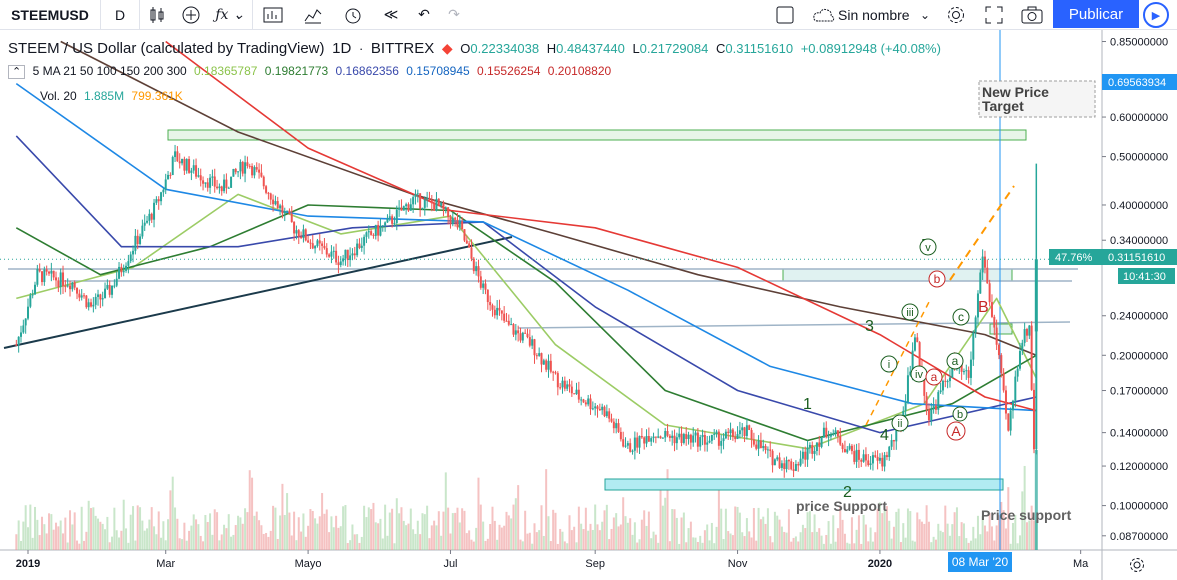 Image resolution: width=1177 pixels, height=580 pixels. What do you see at coordinates (1032, 15) in the screenshot?
I see `snapshot-camera-icon` at bounding box center [1032, 15].